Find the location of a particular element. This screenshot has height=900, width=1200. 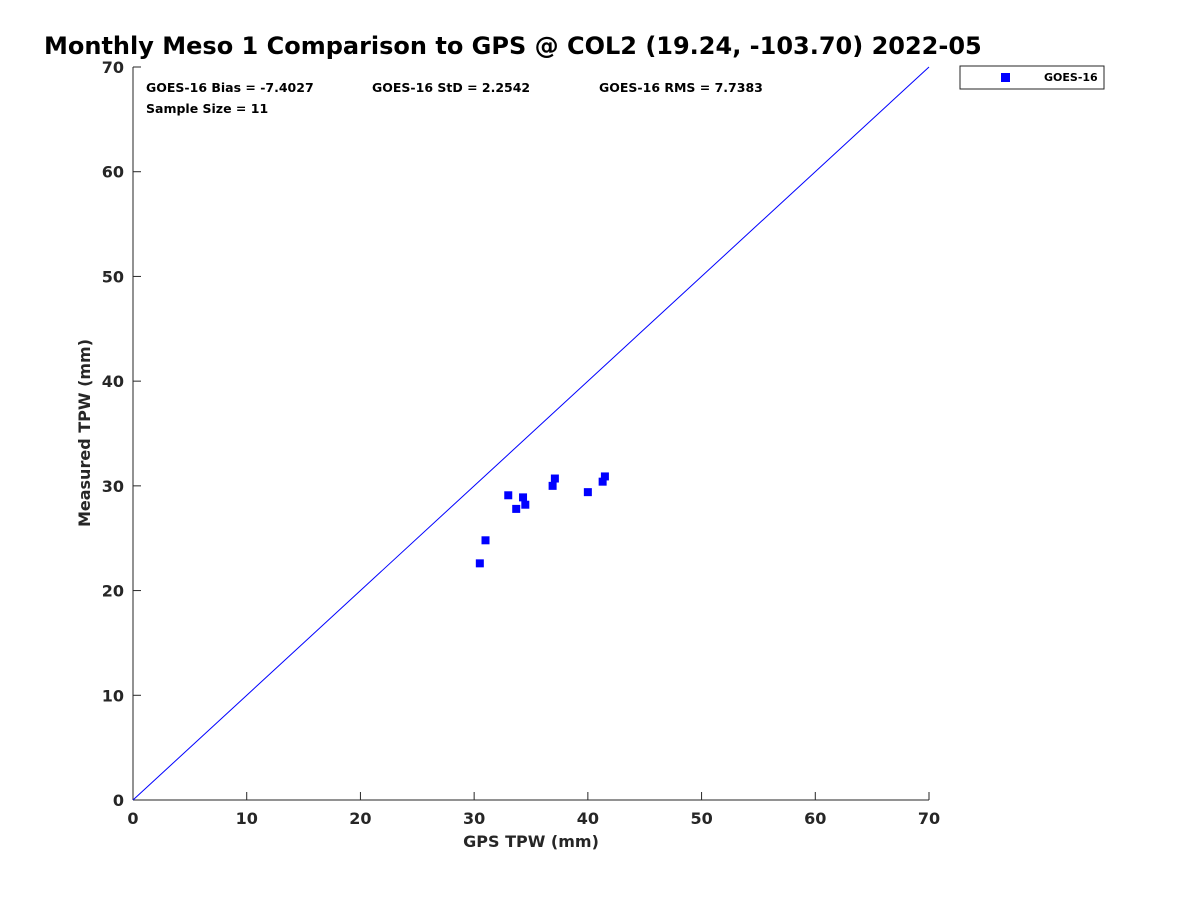

y-tick-label: 70 is located at coordinates (113, 67).